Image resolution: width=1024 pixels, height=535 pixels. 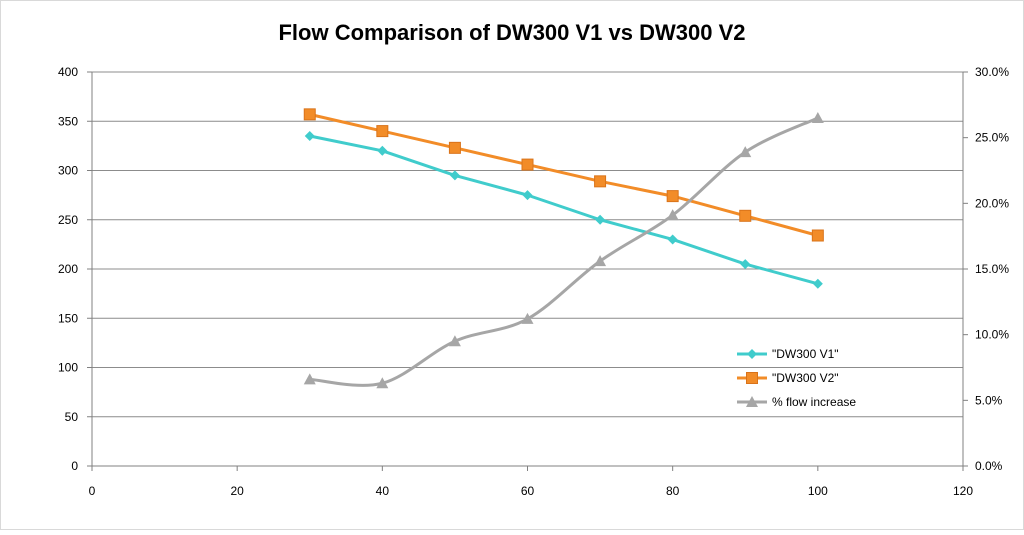 What do you see at coordinates (963, 491) in the screenshot?
I see `x-tick-label: 120` at bounding box center [963, 491].